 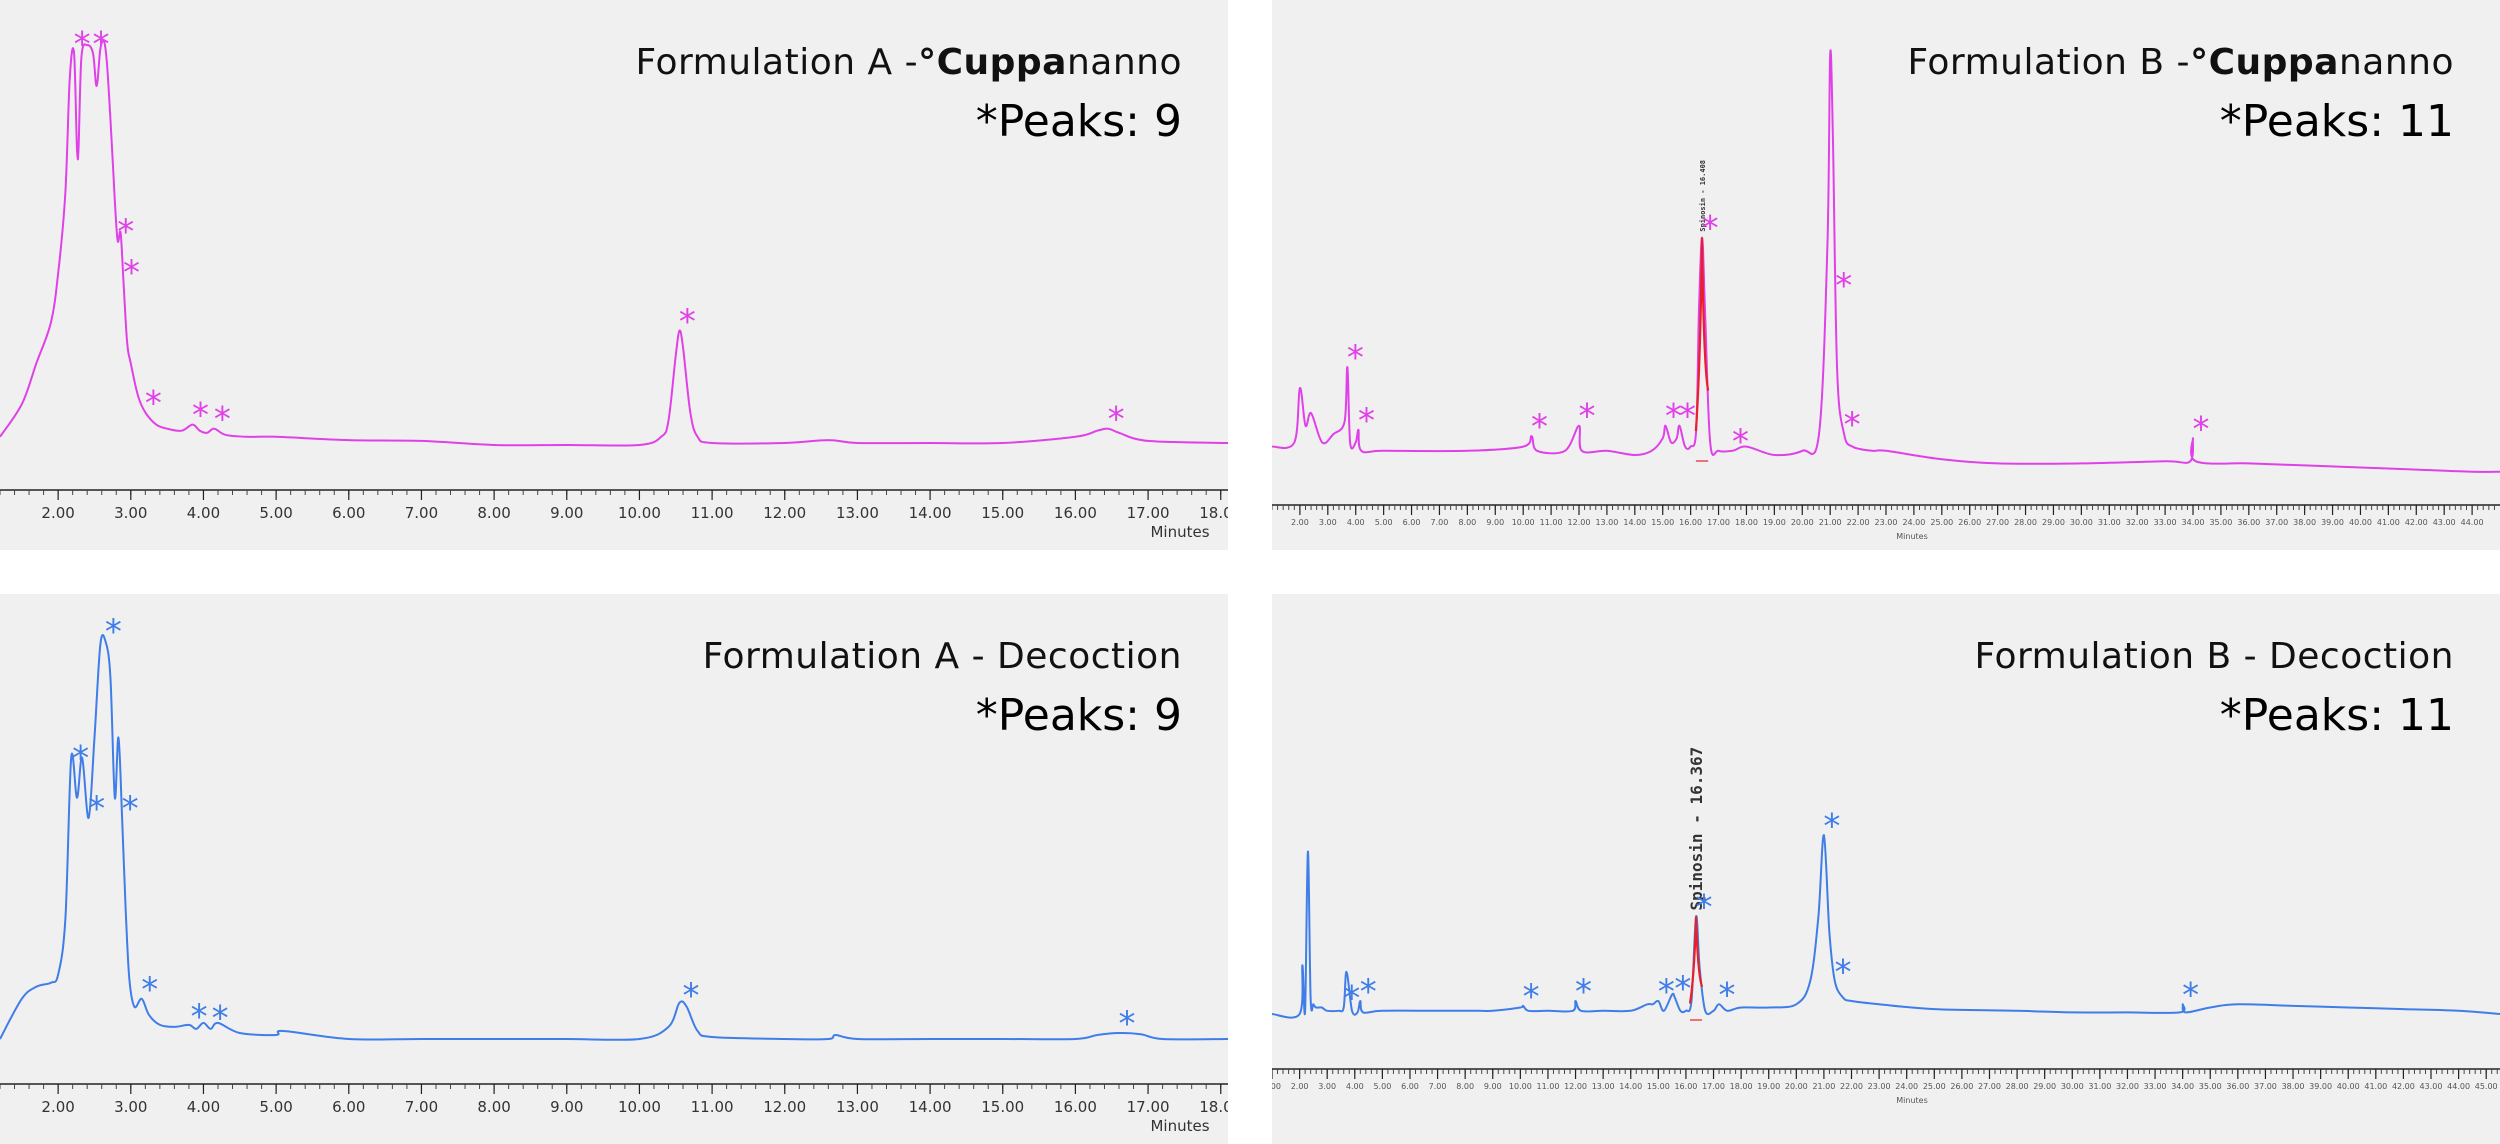 I want to click on x-tick-label: 21.00, so click(x=1823, y=1086).